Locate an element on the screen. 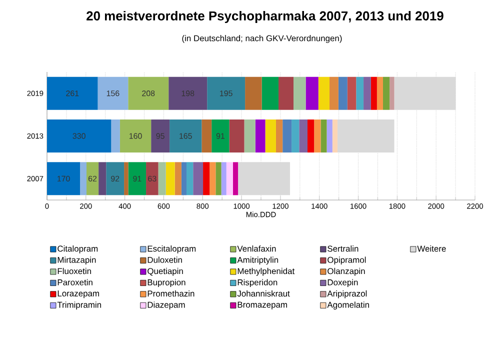 The width and height of the screenshot is (500, 339). legend-label: Sertralin is located at coordinates (343, 248).